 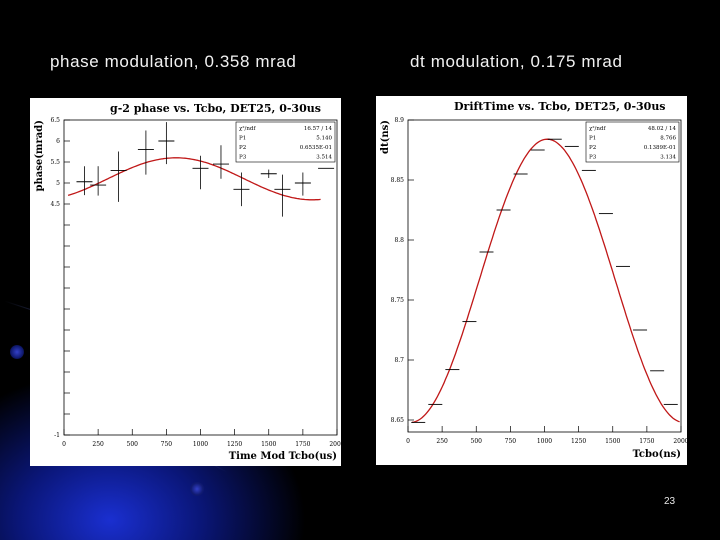 What do you see at coordinates (399, 360) in the screenshot?
I see `y-tick-label: 8.7` at bounding box center [399, 360].